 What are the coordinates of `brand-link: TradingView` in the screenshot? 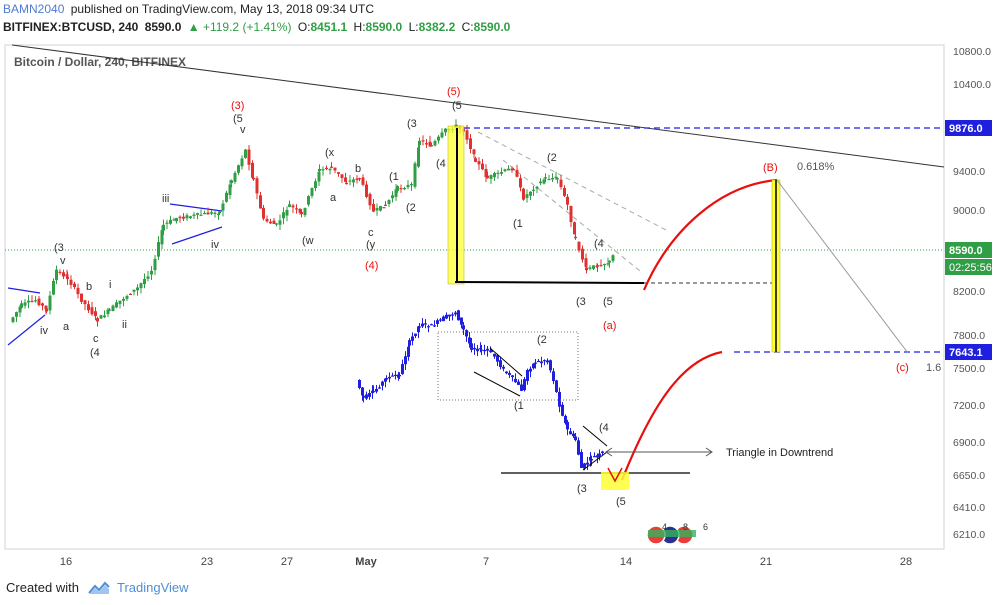 It's located at (153, 587).